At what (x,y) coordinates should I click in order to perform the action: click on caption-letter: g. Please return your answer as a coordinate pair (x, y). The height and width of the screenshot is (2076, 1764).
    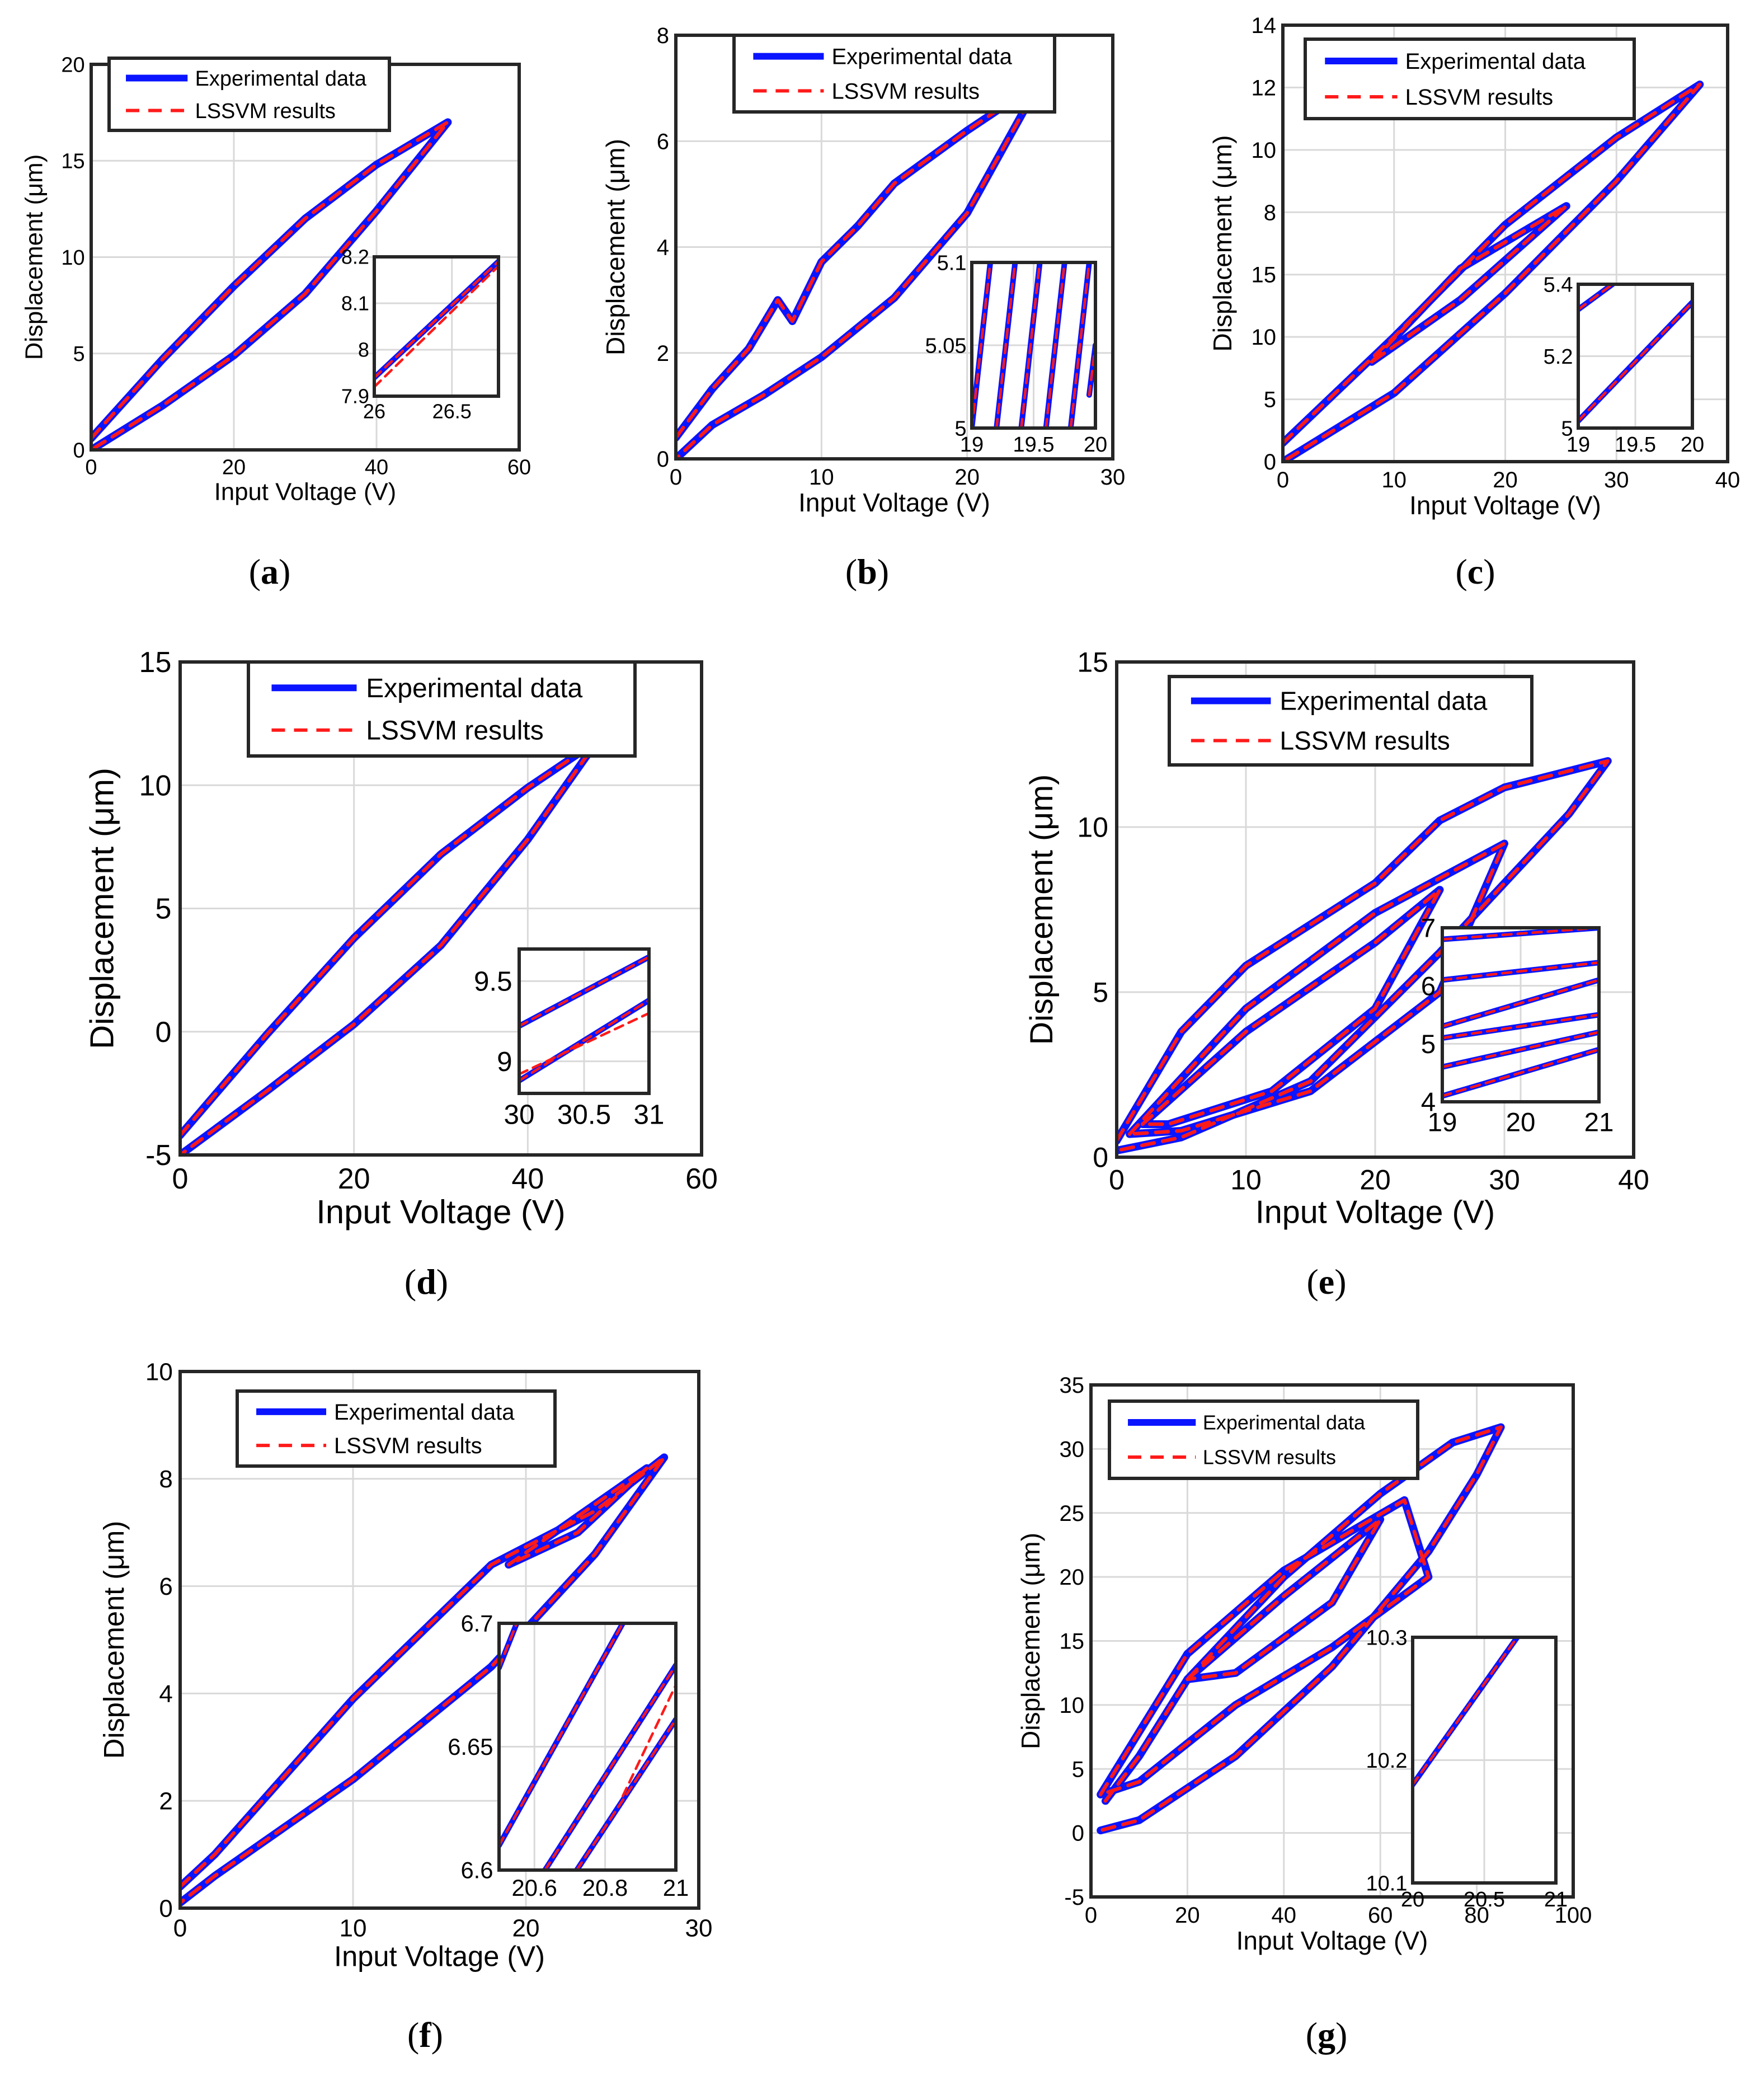
    Looking at the image, I should click on (1326, 2035).